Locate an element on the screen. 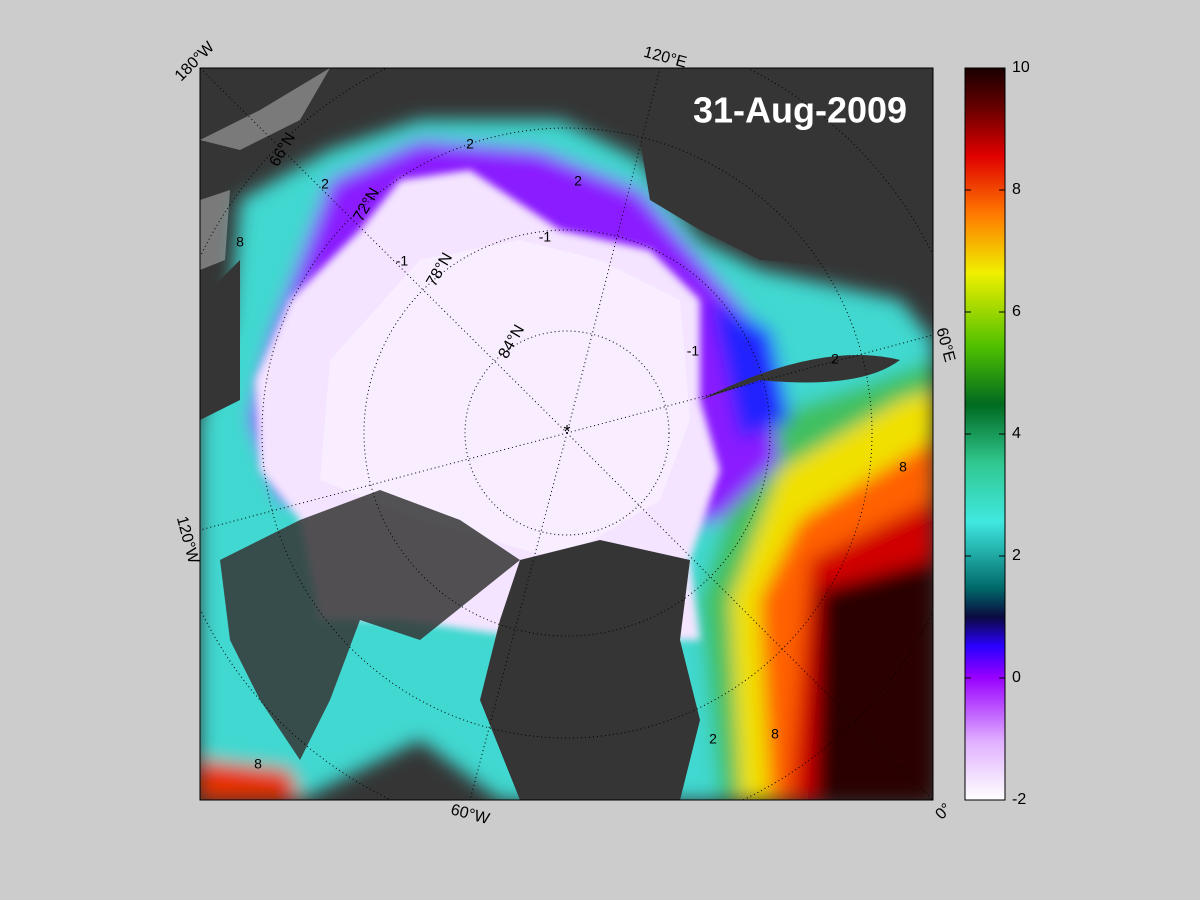  colorbar-tick-label: -2 is located at coordinates (1019, 799).